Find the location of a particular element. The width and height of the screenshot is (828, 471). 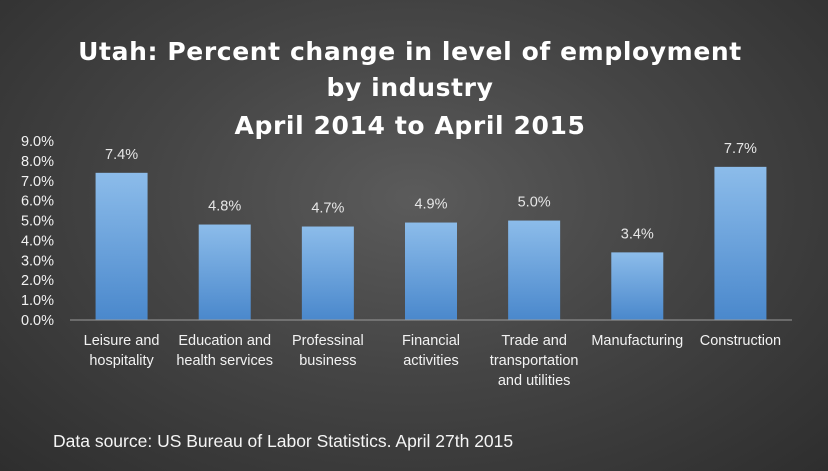

x-category-label: Financial is located at coordinates (431, 341).